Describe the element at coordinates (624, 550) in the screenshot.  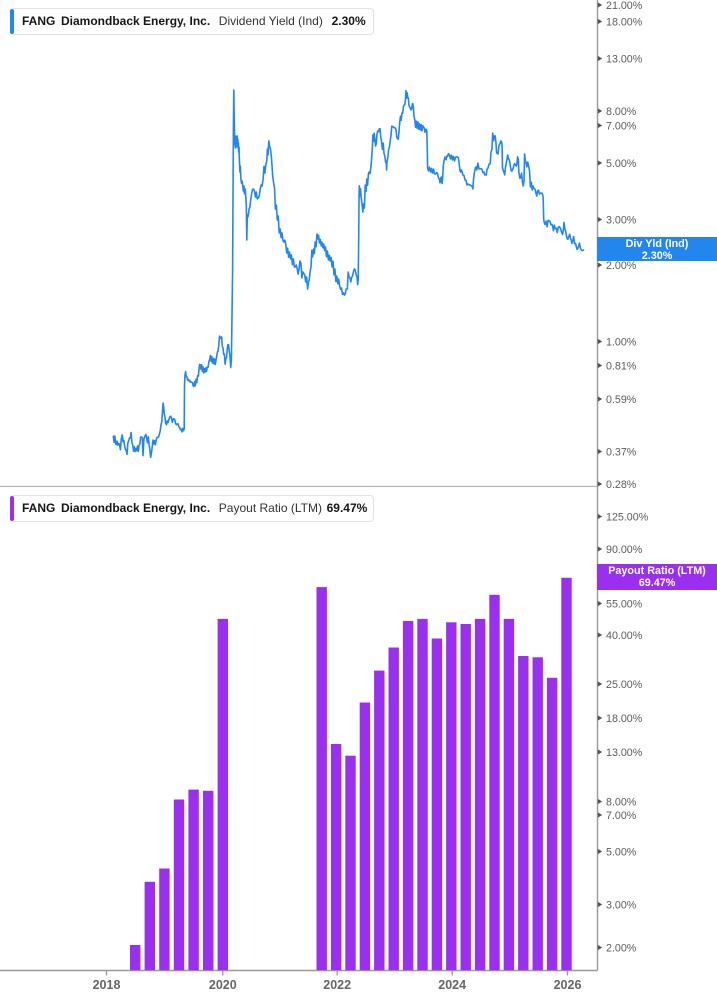
I see `svg-text: 90.00%` at that location.